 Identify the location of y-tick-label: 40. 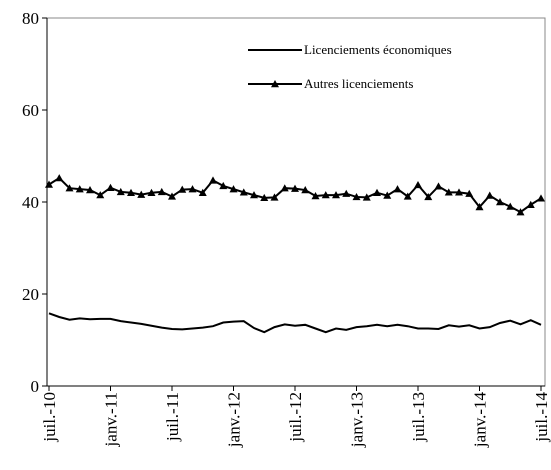
(30, 202).